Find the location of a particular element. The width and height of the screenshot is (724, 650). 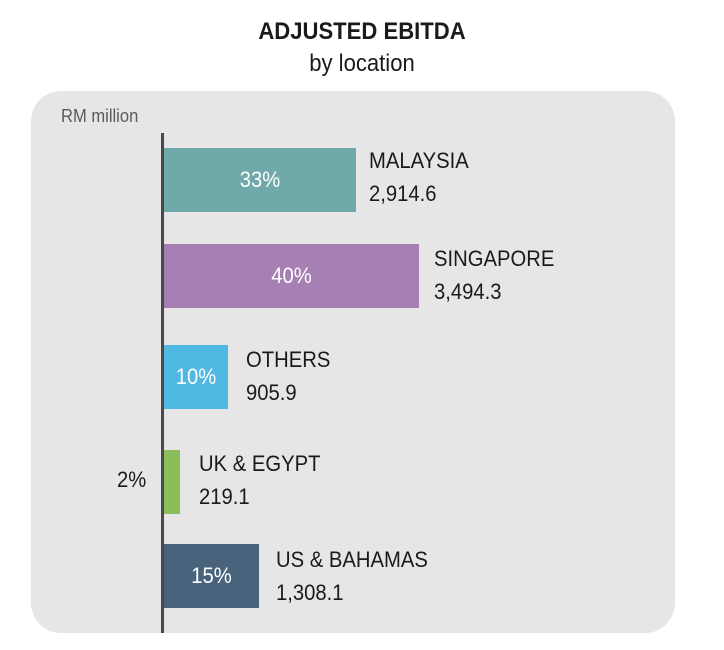

category-name: SINGAPORE is located at coordinates (494, 258).